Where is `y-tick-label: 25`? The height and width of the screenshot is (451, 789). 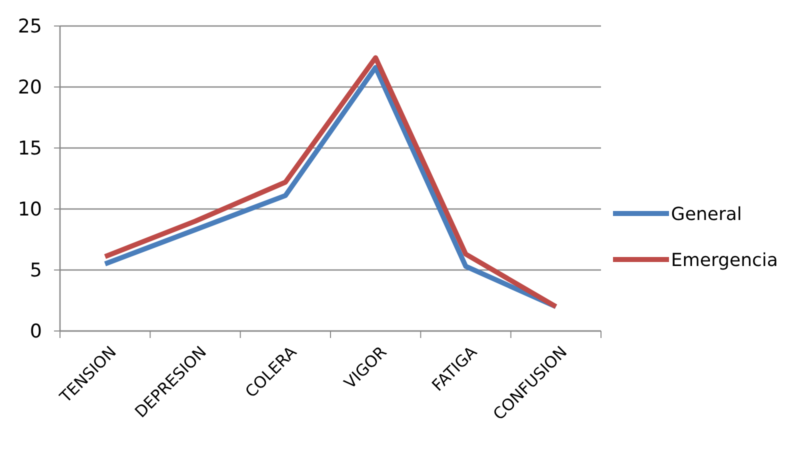
y-tick-label: 25 is located at coordinates (30, 27).